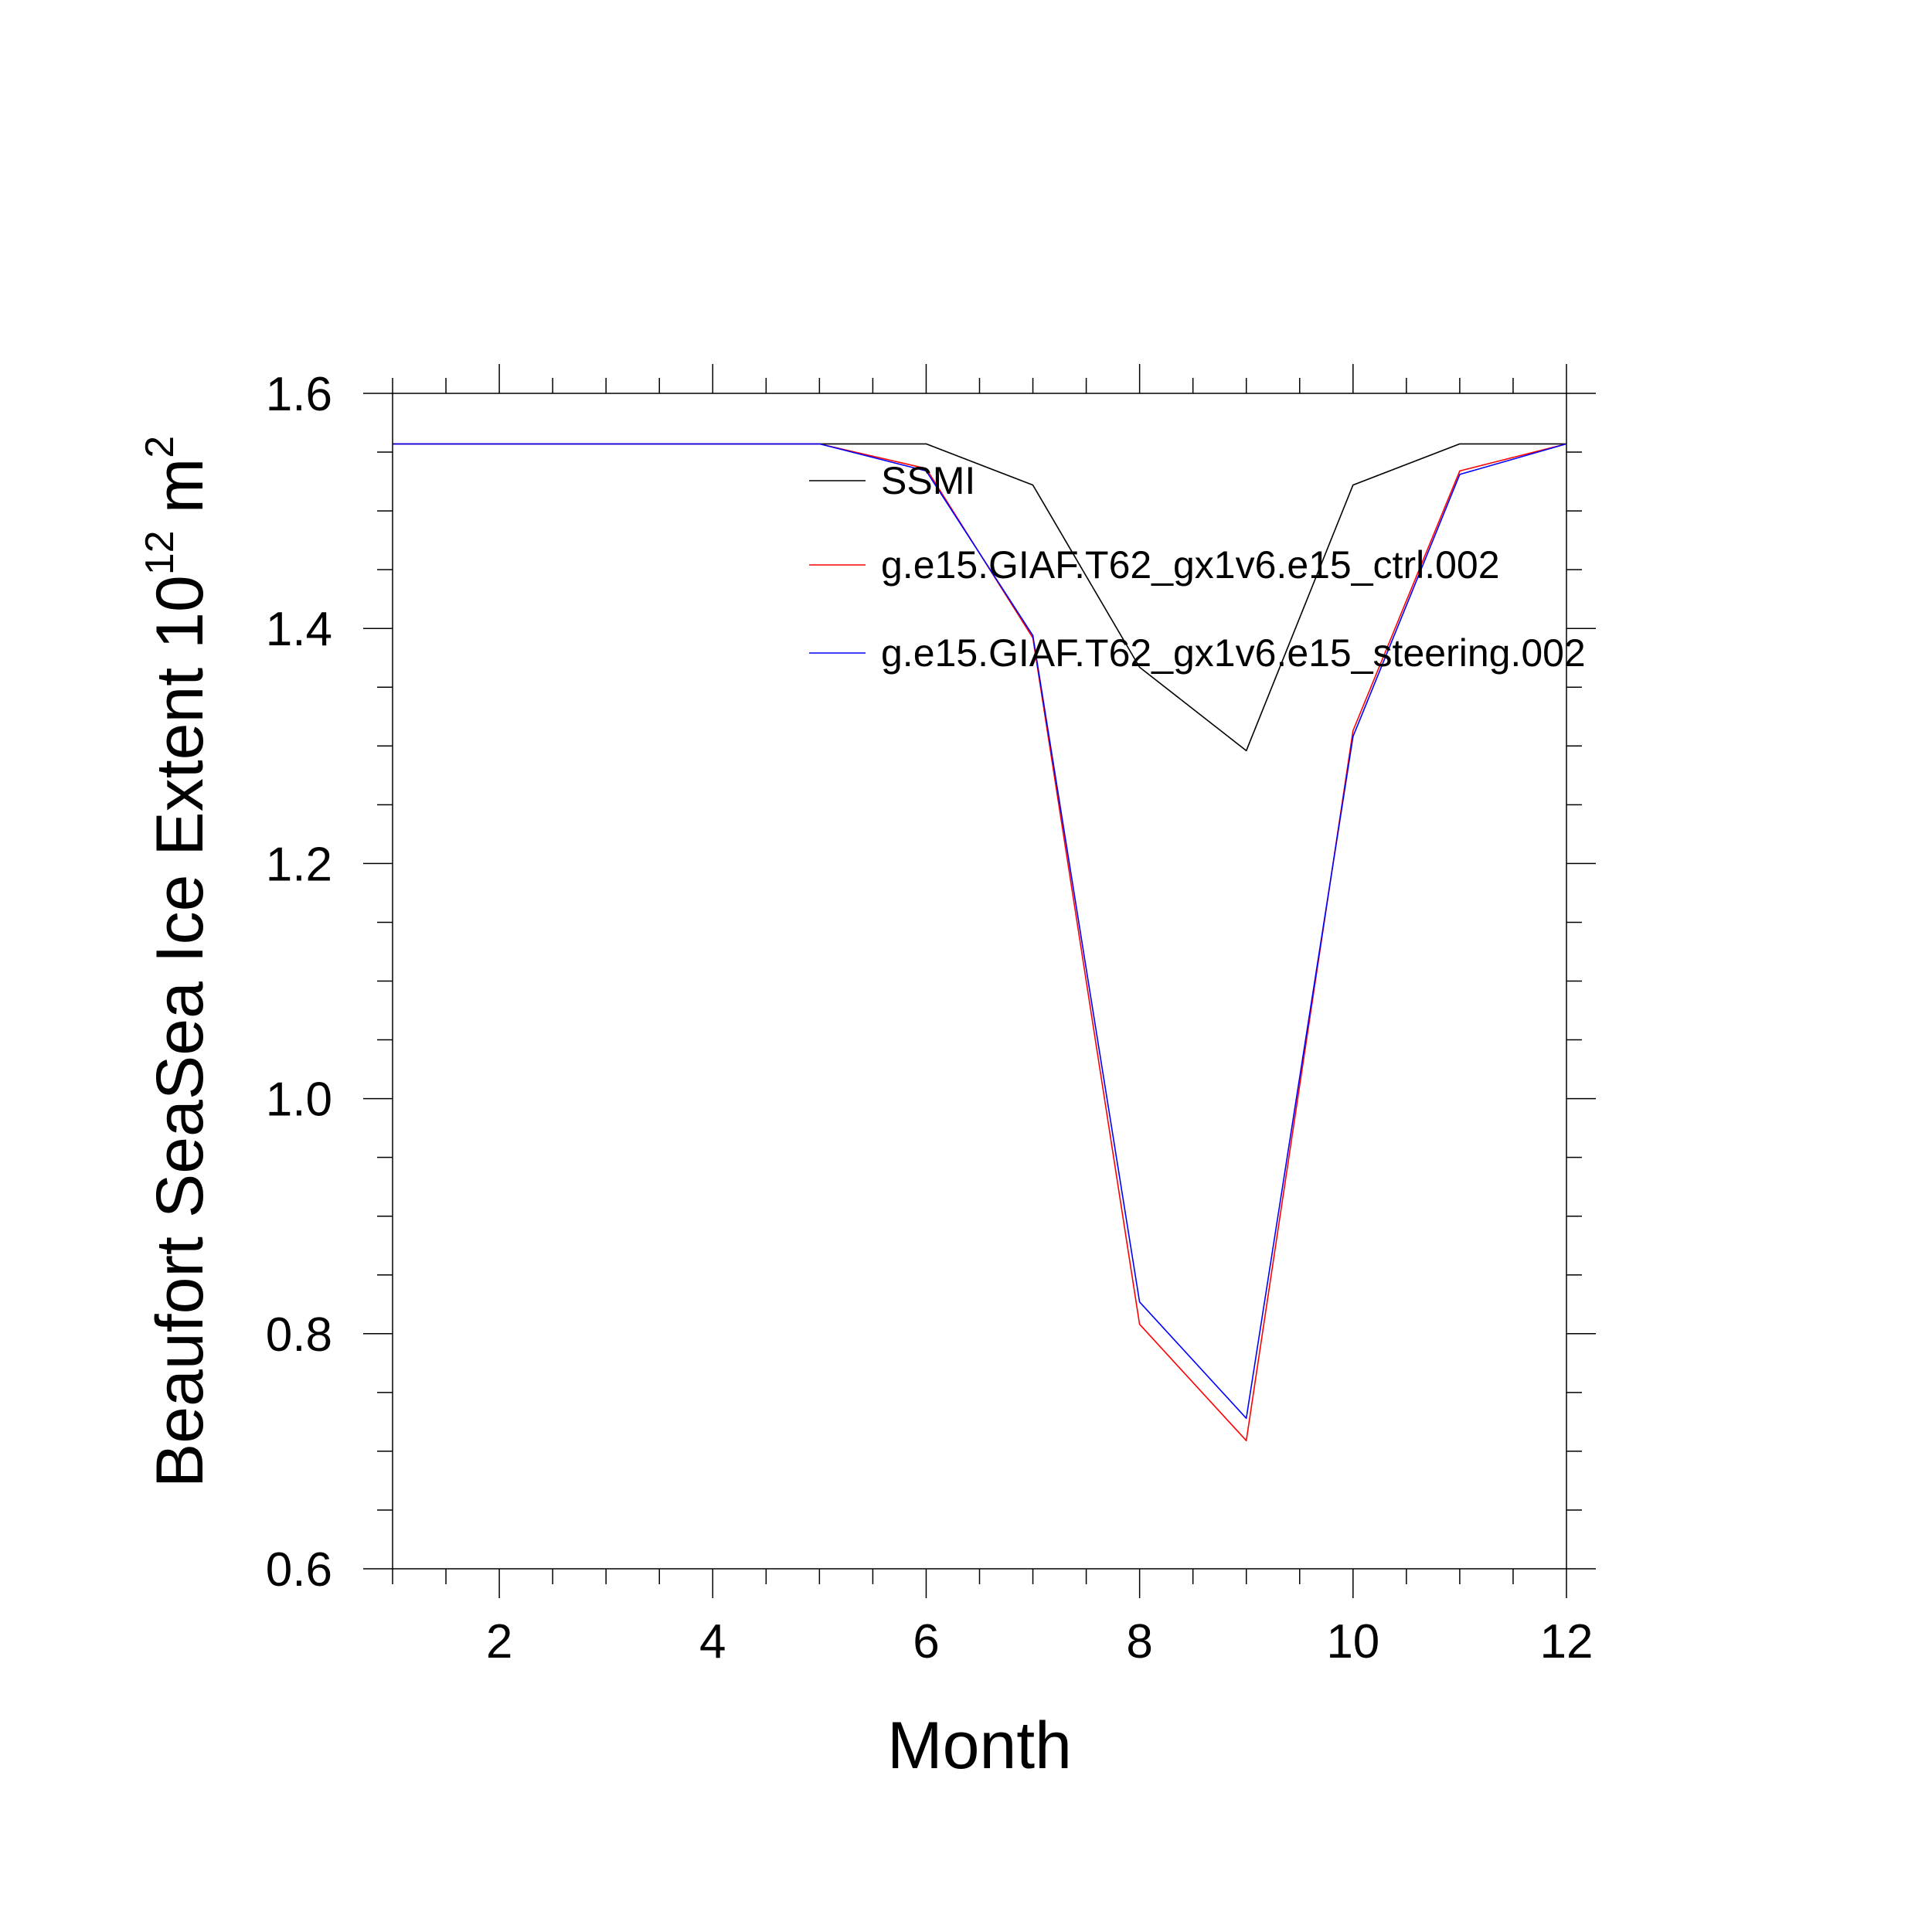 This screenshot has width=1932, height=1932. What do you see at coordinates (1567, 1642) in the screenshot?
I see `x-tick-label: 12` at bounding box center [1567, 1642].